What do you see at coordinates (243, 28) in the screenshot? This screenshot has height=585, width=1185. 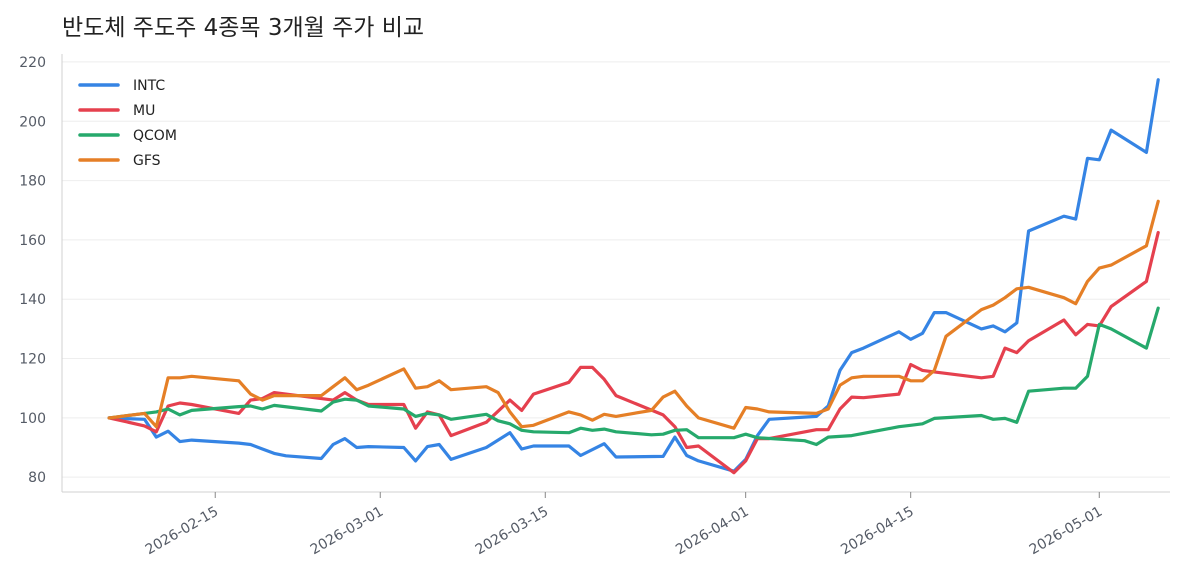 I see `chart-title: 반도체 주도주 4종목 3개월 주가 비교` at bounding box center [243, 28].